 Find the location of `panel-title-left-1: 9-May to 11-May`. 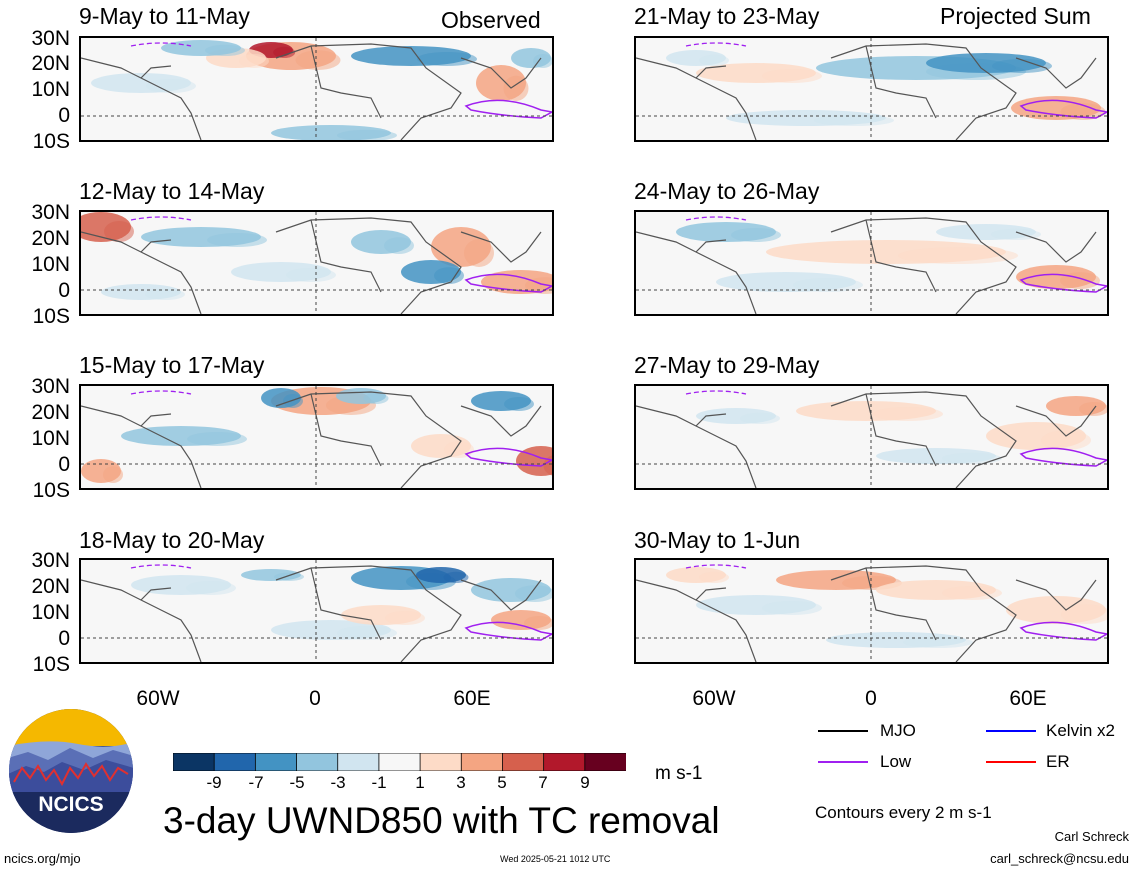

panel-title-left-1: 9-May to 11-May is located at coordinates (164, 16).